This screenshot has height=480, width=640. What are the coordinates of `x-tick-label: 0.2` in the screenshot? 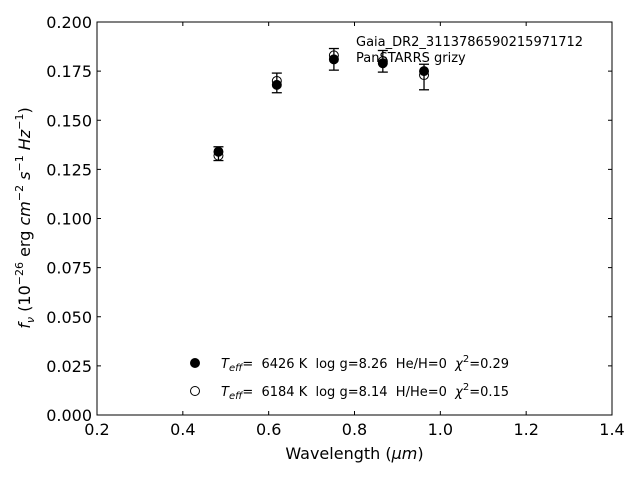 It's located at (96, 429).